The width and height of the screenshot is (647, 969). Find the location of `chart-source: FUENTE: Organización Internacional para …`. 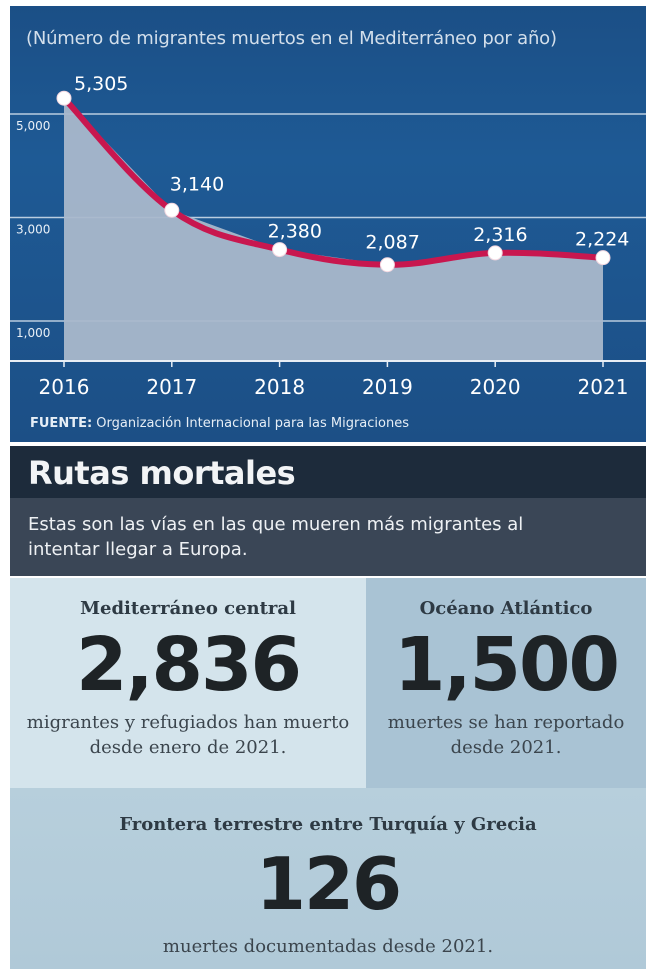

chart-source: FUENTE: Organización Internacional para … is located at coordinates (219, 423).